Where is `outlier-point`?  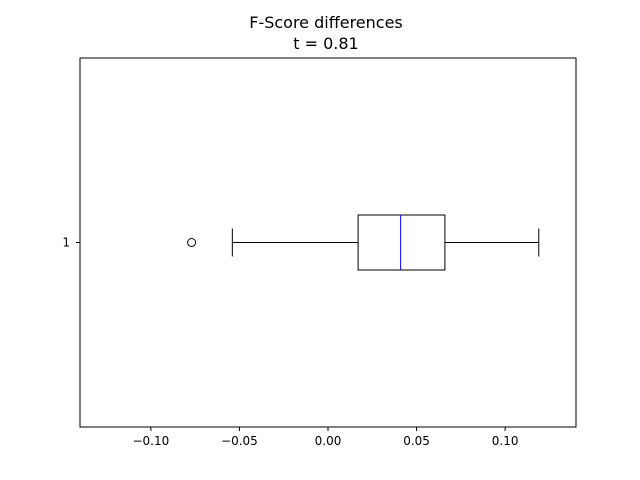 outlier-point is located at coordinates (192, 242).